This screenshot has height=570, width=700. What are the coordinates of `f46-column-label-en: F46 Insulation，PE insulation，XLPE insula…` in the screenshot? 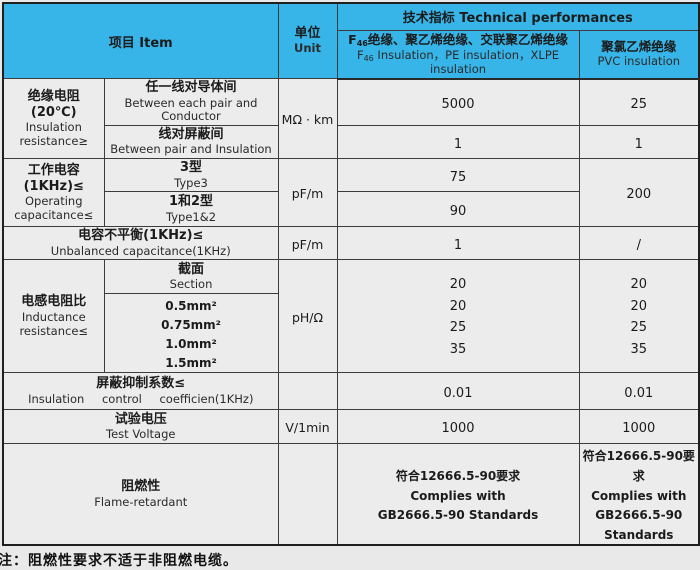 It's located at (458, 62).